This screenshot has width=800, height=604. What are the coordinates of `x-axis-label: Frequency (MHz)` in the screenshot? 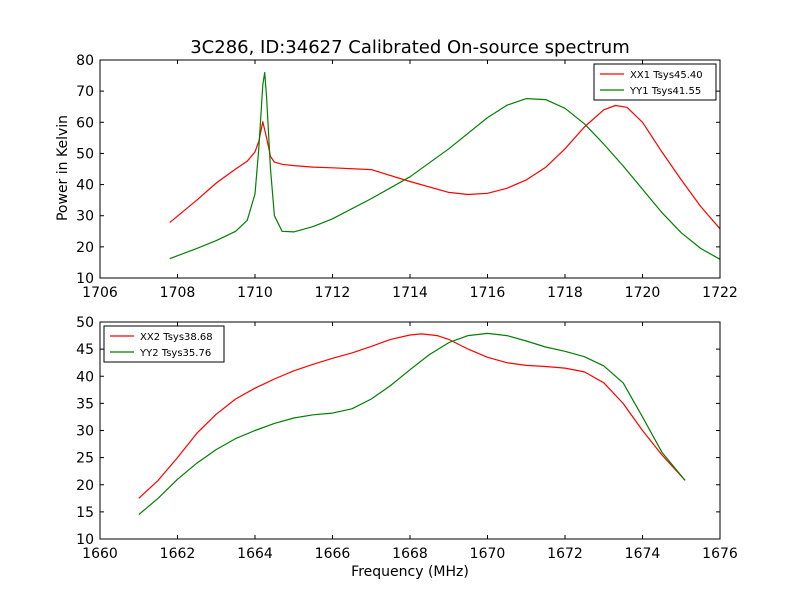 It's located at (410, 572).